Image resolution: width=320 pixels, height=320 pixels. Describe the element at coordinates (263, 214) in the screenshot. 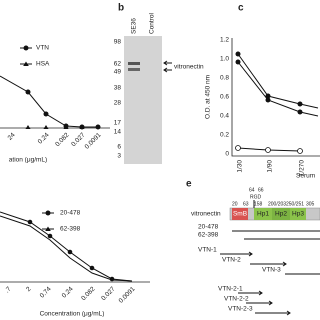

I see `domain: Hp1` at that location.